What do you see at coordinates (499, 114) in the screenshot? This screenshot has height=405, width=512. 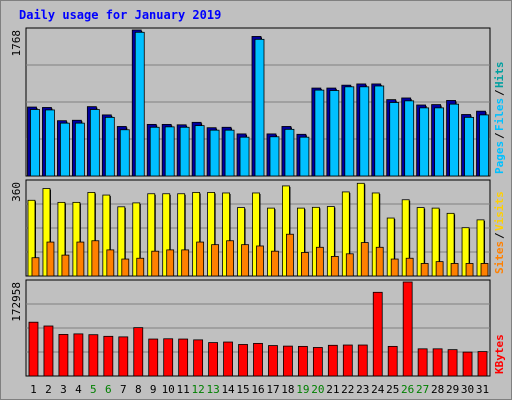 I see `legend-files: Files` at bounding box center [499, 114].